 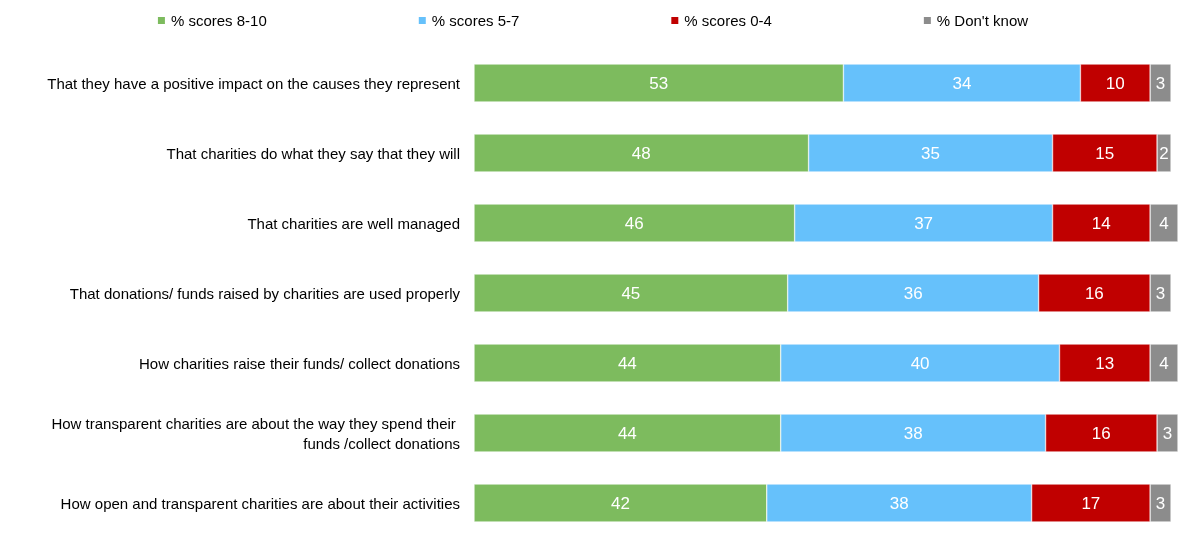 I want to click on data-label: 15, so click(x=1105, y=153).